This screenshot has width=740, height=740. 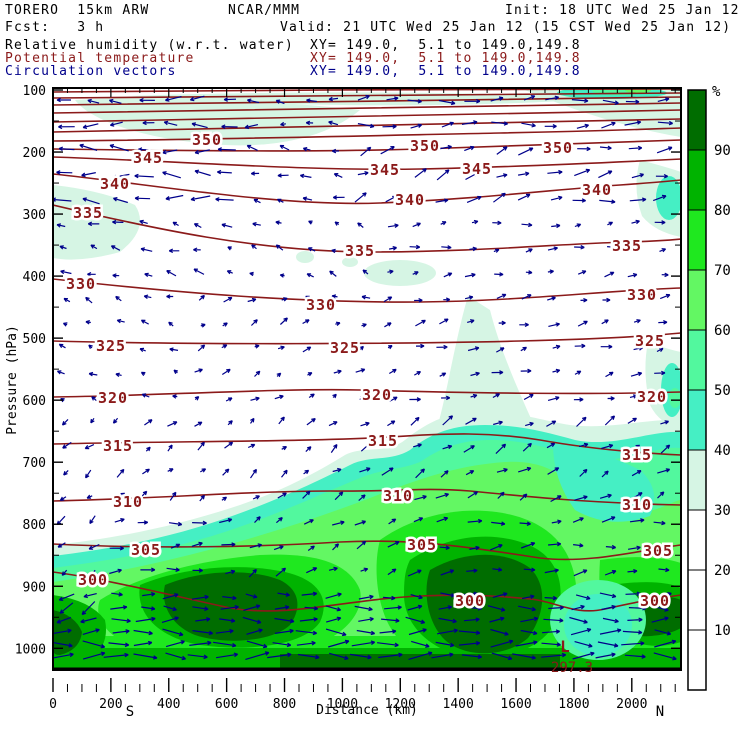 I want to click on theta-contour-label: 315, so click(x=118, y=446).